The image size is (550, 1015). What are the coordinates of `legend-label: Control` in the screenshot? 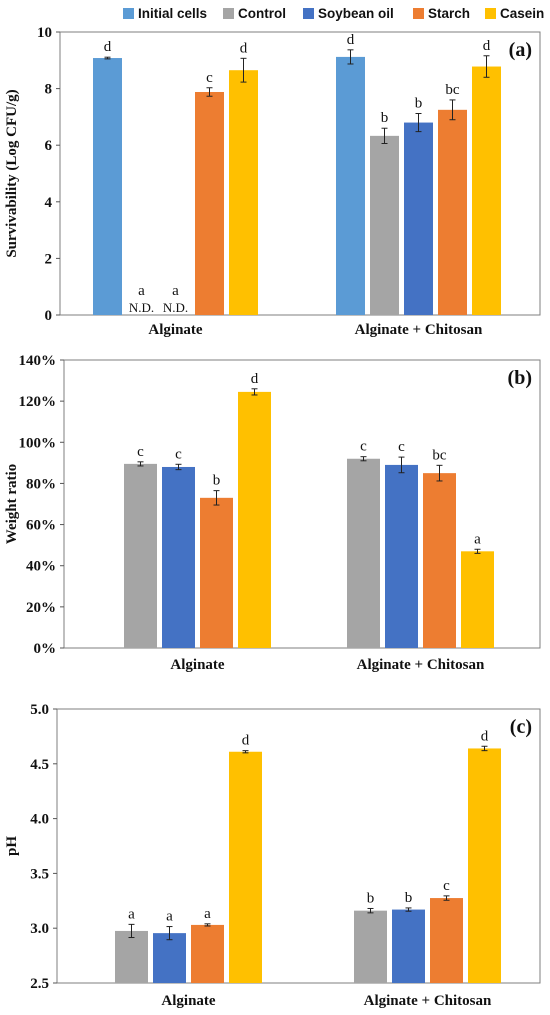 It's located at (262, 13).